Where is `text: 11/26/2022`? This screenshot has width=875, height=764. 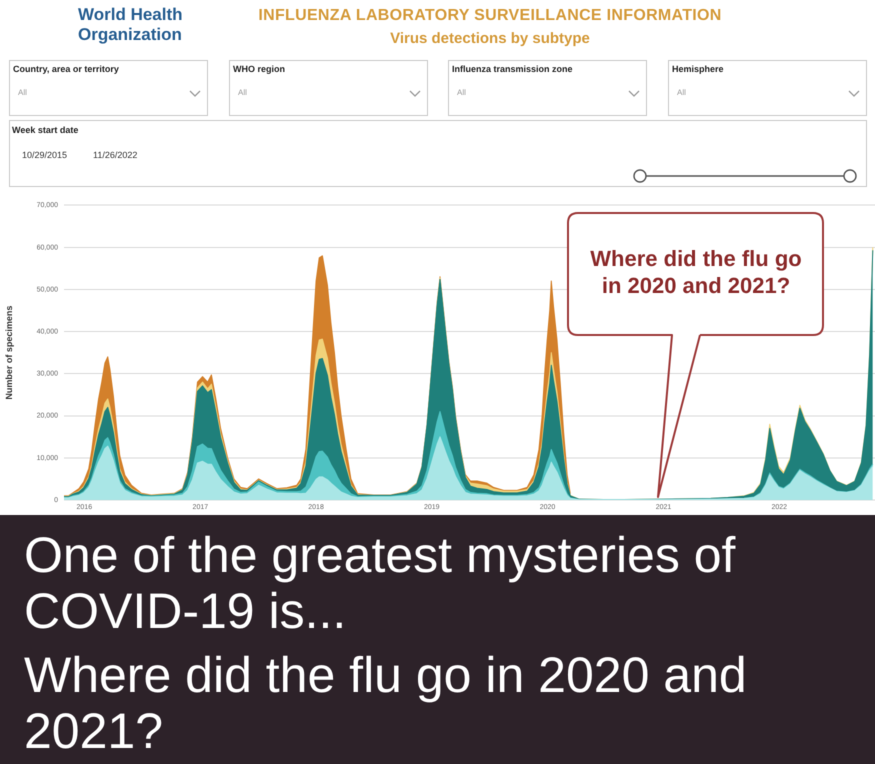
text: 11/26/2022 is located at coordinates (115, 155).